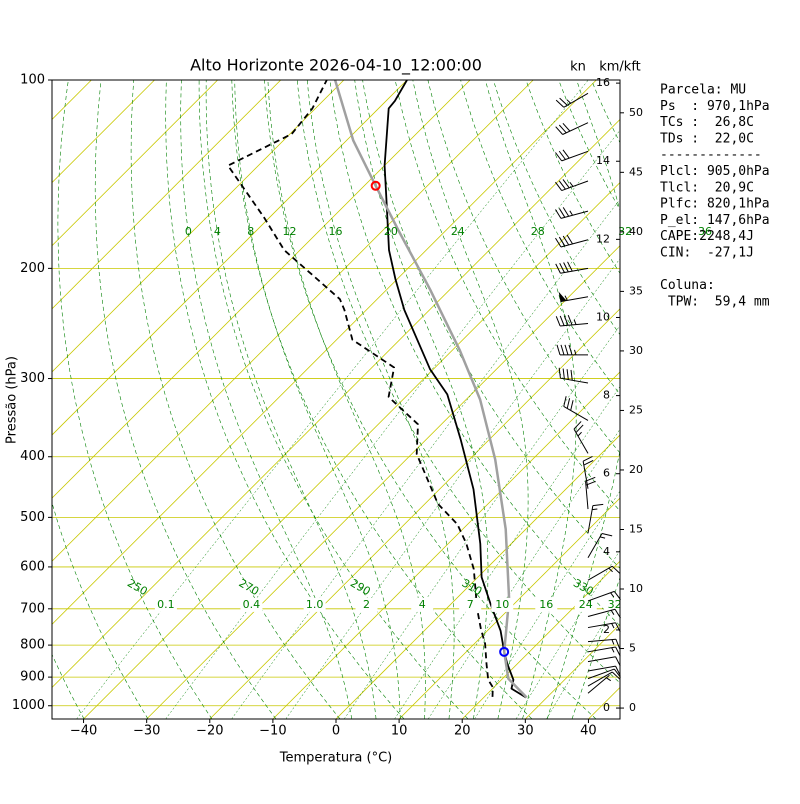  What do you see at coordinates (546, 604) in the screenshot?
I see `mixing-ratio-label: 16` at bounding box center [546, 604].